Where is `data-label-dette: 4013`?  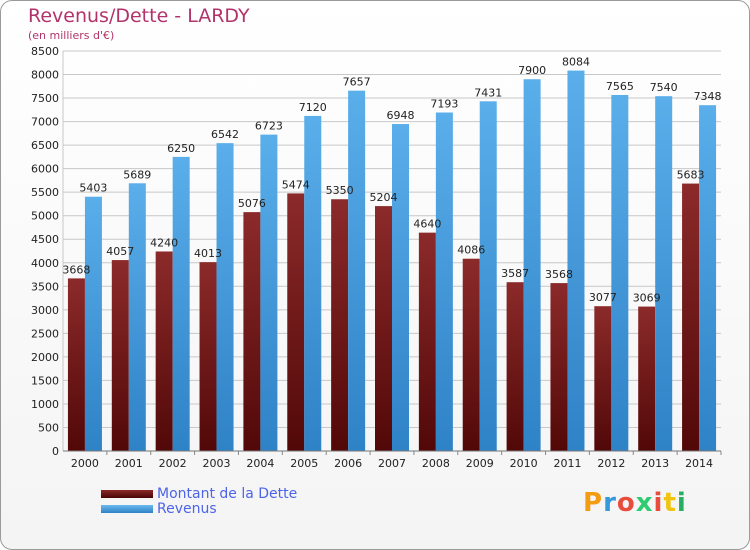 data-label-dette: 4013 is located at coordinates (208, 253).